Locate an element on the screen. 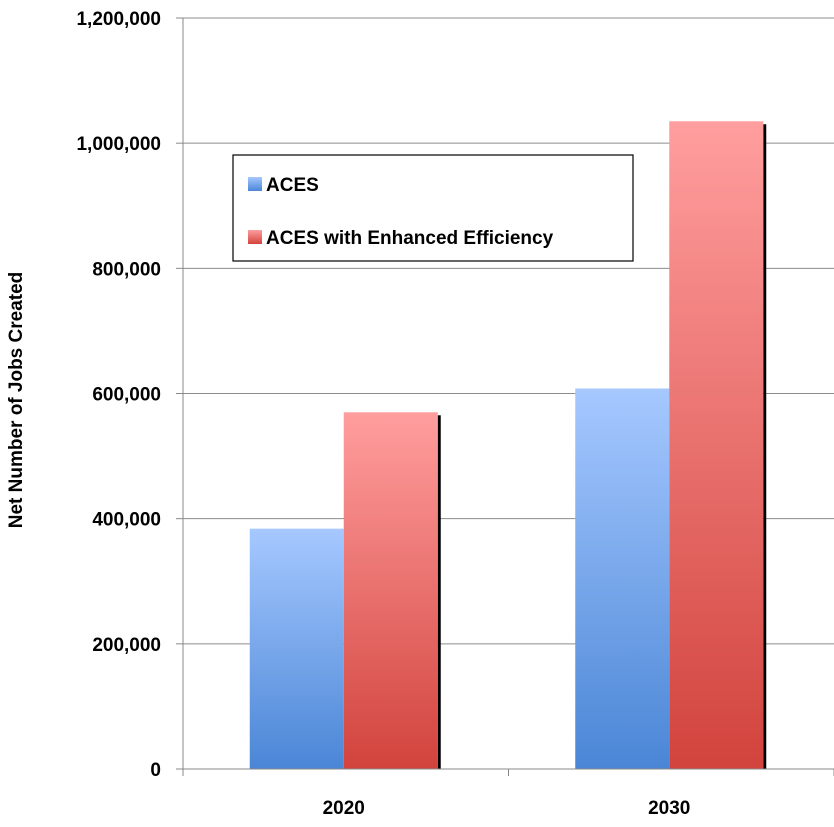 The image size is (834, 827). x-tick-label: 2020 is located at coordinates (344, 808).